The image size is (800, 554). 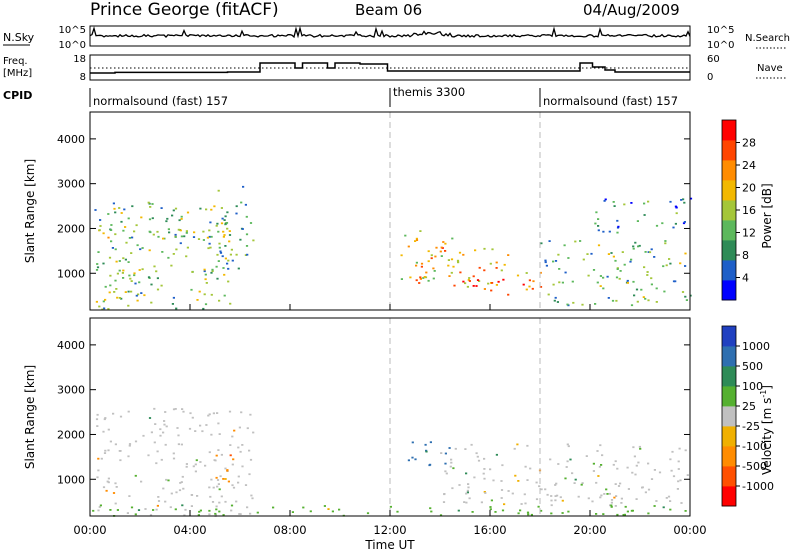 I want to click on y-tick-label: 3000, so click(x=71, y=390).